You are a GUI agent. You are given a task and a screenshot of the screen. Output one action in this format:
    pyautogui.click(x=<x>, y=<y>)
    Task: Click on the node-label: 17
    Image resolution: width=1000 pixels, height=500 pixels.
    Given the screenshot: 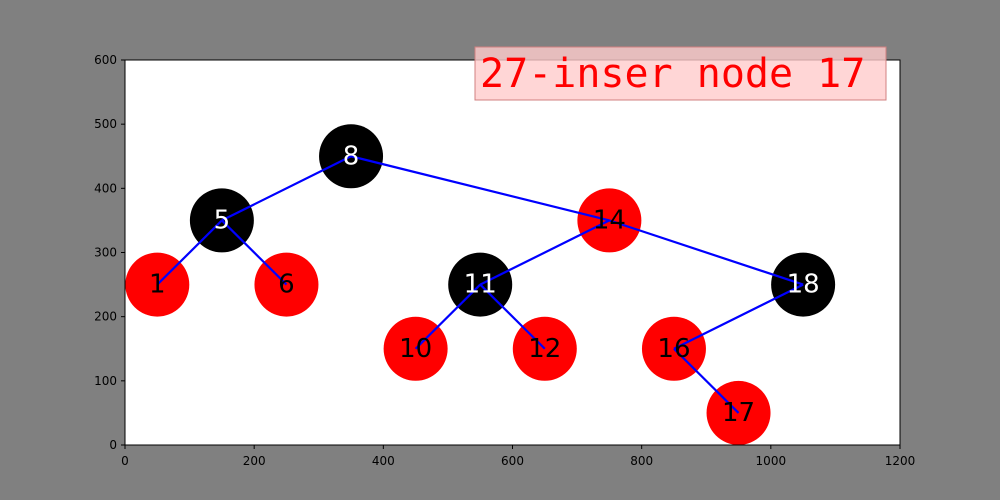 What is the action you would take?
    pyautogui.click(x=738, y=413)
    